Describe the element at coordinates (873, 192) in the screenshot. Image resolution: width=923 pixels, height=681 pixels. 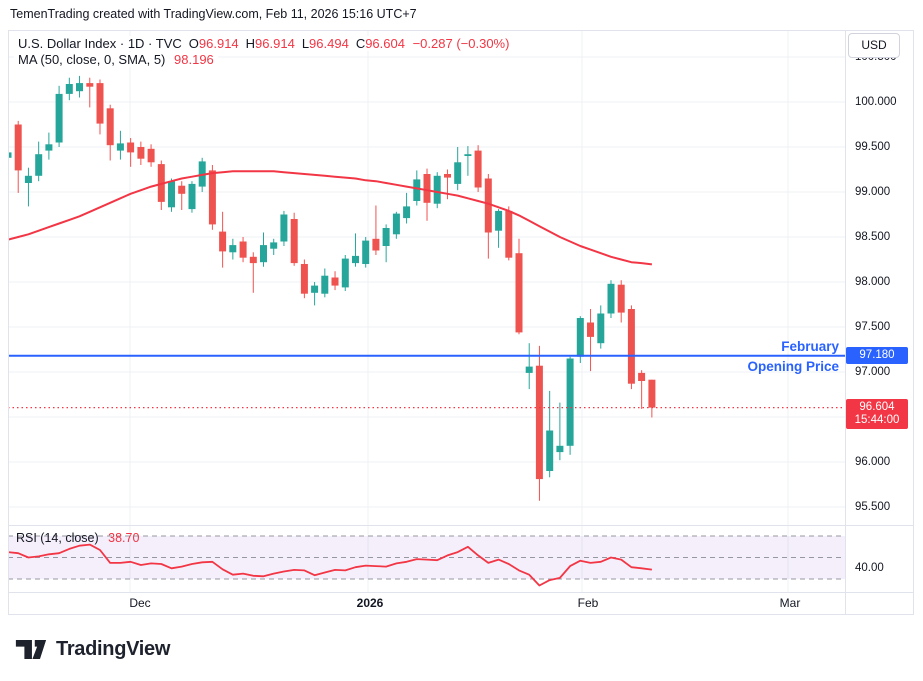
I see `price-axis-label-99.000: 99.000` at that location.